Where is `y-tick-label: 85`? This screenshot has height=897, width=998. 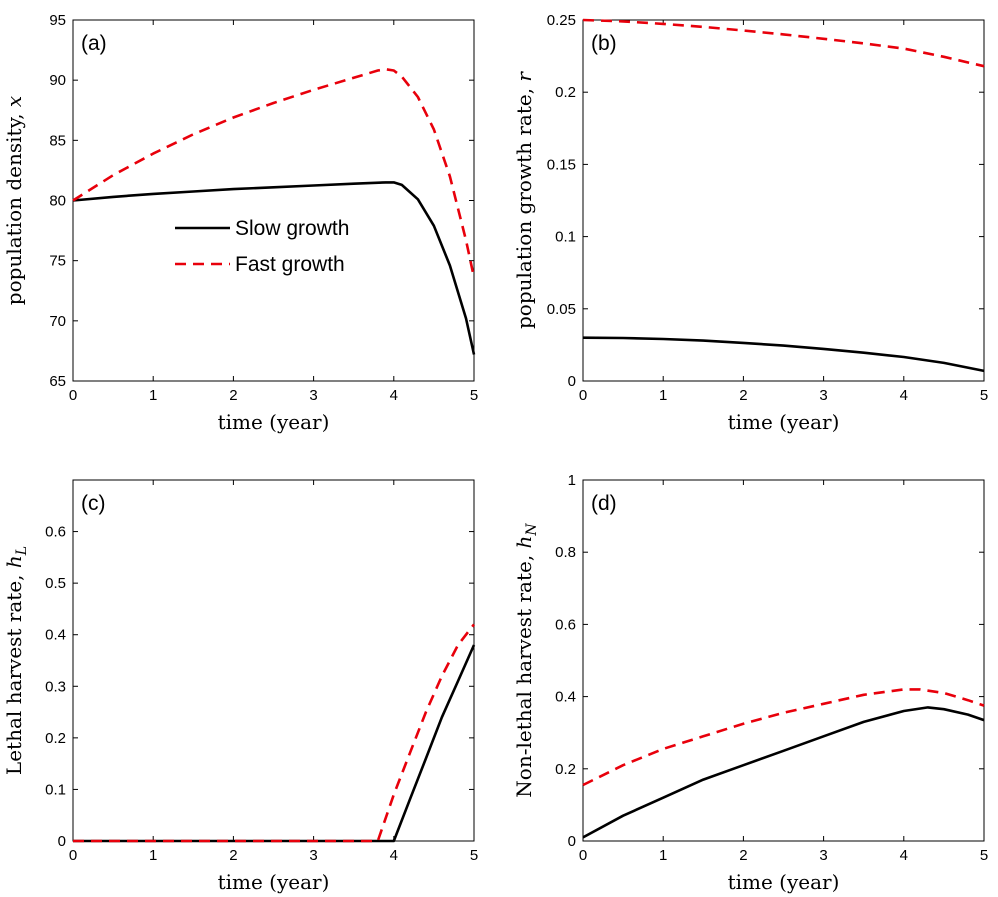
y-tick-label: 85 is located at coordinates (57, 140).